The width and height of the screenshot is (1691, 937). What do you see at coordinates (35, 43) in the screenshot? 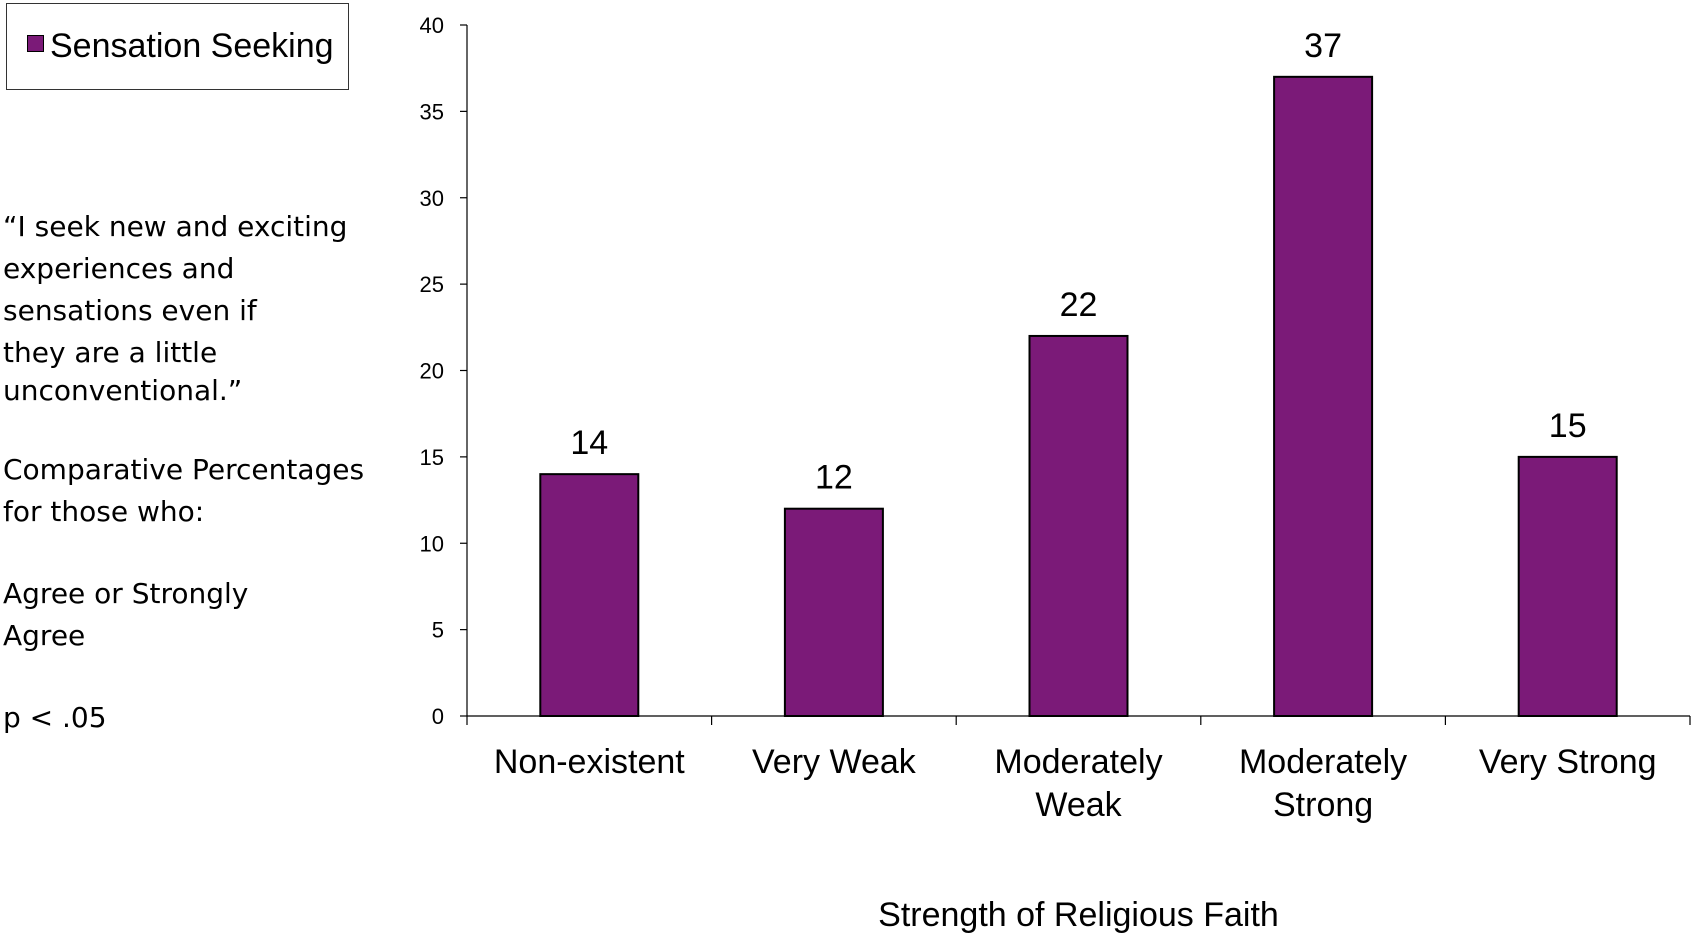
I see `legend-swatch` at bounding box center [35, 43].